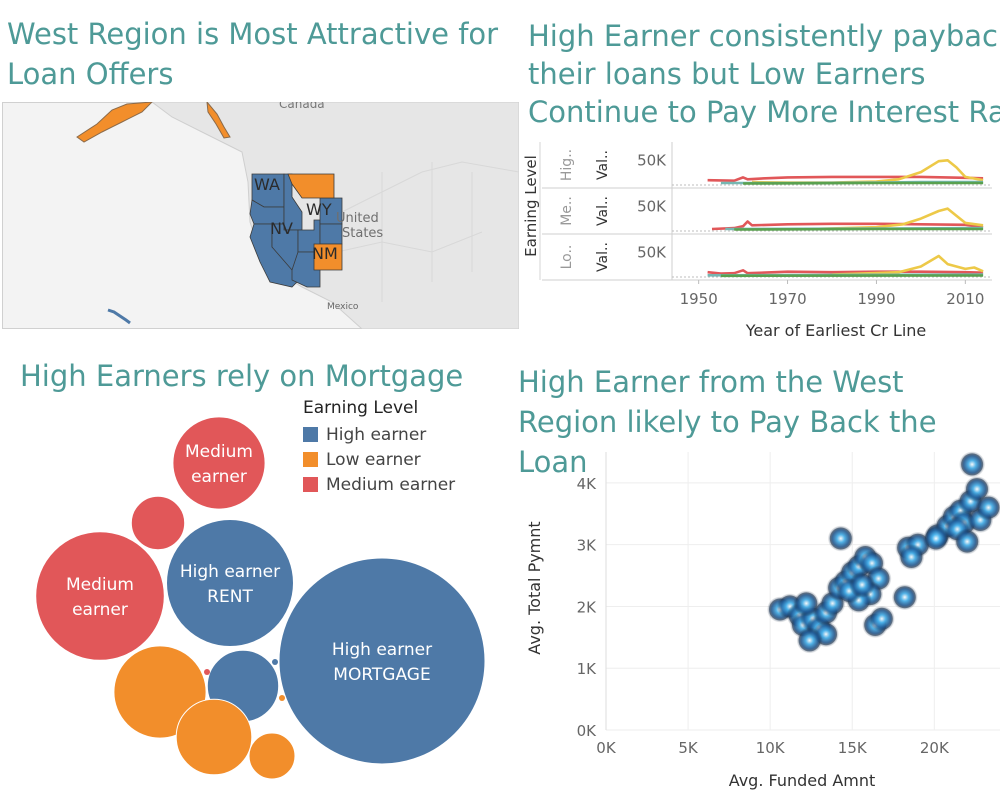  I want to click on label-mexico: Mexico, so click(343, 307).